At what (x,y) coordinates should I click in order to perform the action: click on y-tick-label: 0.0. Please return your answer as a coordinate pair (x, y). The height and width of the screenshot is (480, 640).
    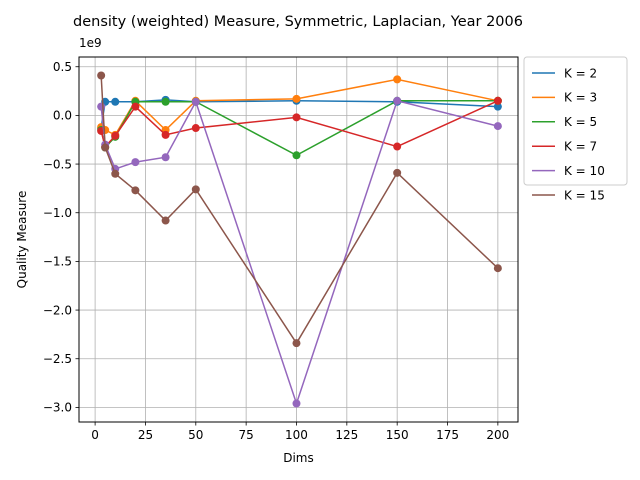
    Looking at the image, I should click on (62, 116).